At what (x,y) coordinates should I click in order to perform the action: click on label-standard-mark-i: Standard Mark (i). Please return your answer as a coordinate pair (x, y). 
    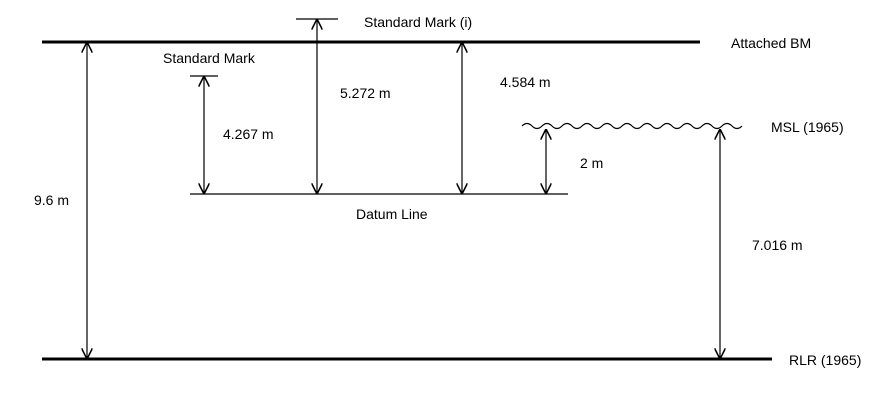
    Looking at the image, I should click on (418, 22).